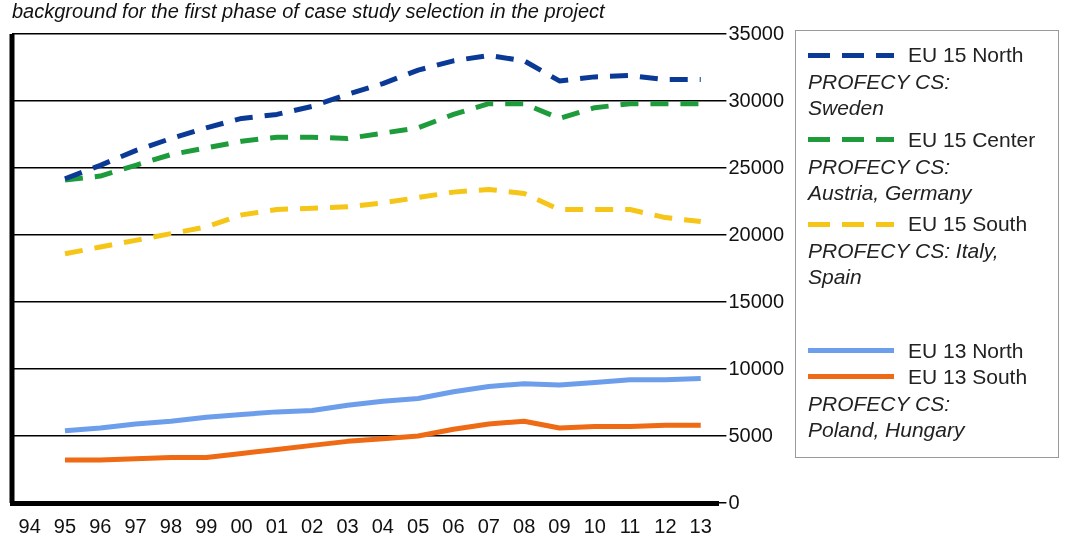  I want to click on x-tick-label: 00, so click(241, 525).